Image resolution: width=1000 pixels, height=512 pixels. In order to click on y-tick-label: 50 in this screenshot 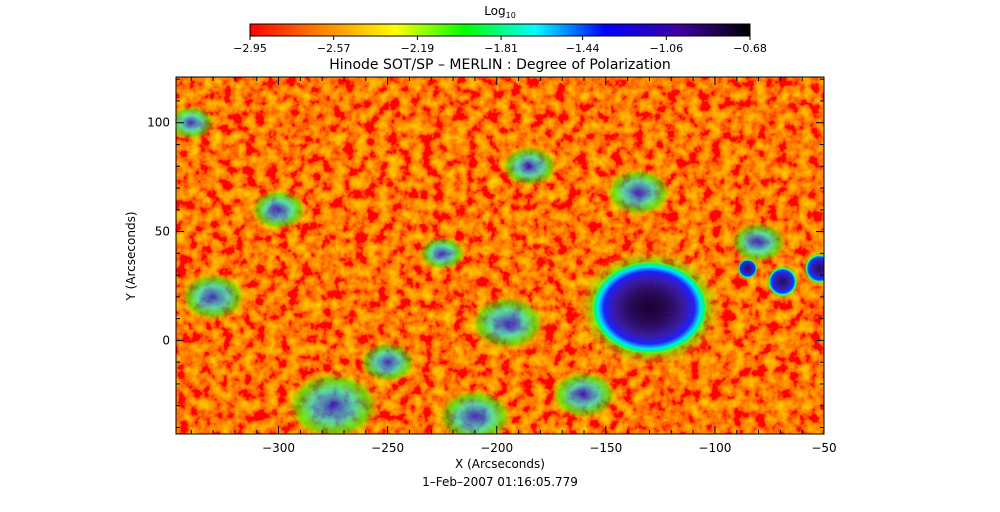, I will do `click(162, 232)`.